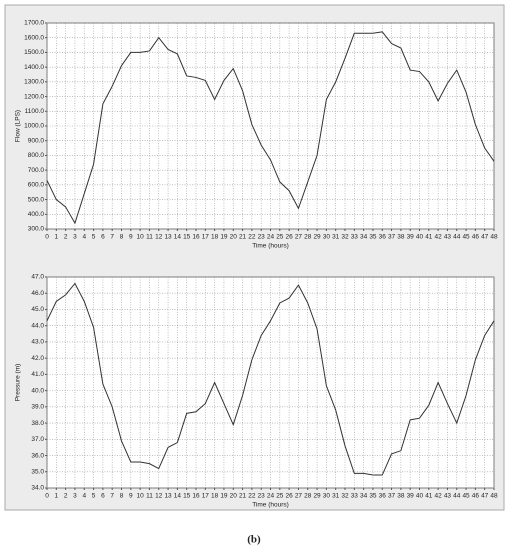 The height and width of the screenshot is (550, 508). I want to click on x-tick-label: 5, so click(94, 237).